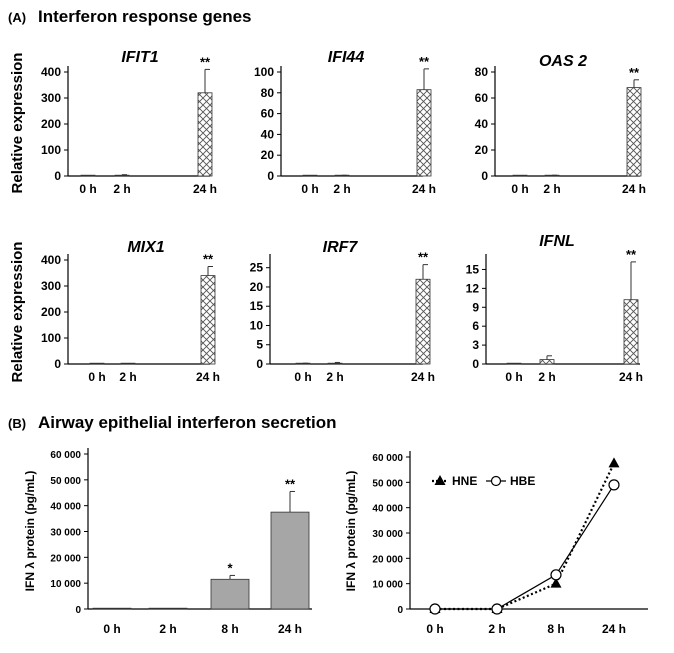 The image size is (674, 653). What do you see at coordinates (475, 345) in the screenshot?
I see `y-tick-label: 3` at bounding box center [475, 345].